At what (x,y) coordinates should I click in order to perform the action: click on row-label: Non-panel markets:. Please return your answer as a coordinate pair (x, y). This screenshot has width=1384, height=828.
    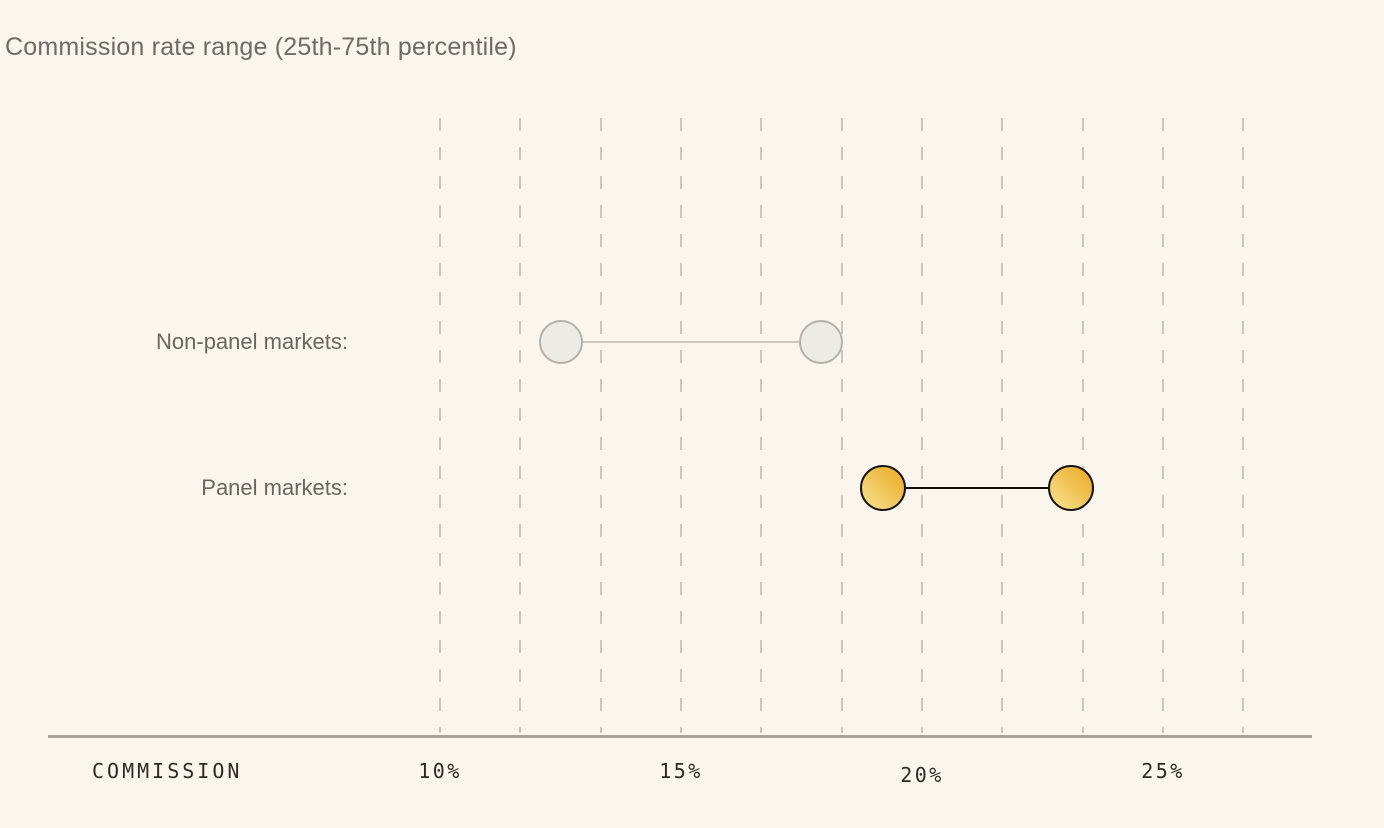
    Looking at the image, I should click on (252, 341).